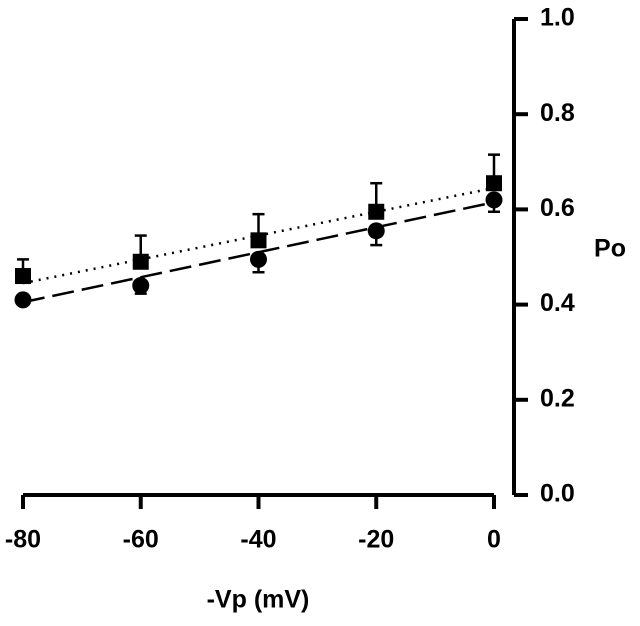 The height and width of the screenshot is (626, 640). Describe the element at coordinates (258, 600) in the screenshot. I see `x-axis-label: -Vp (mV)` at that location.